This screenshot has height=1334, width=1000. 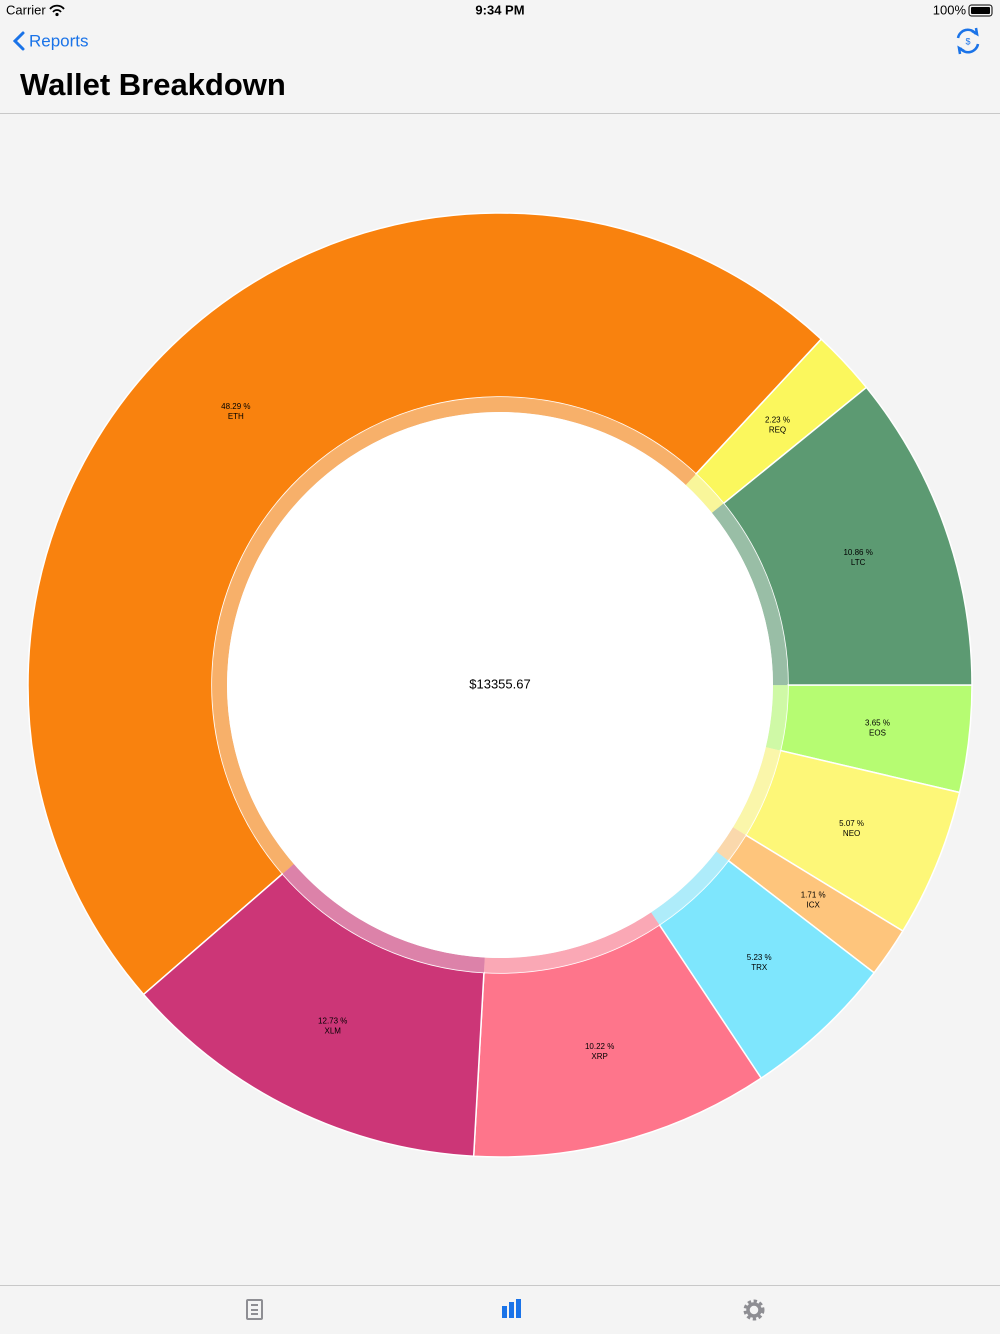 I want to click on battery-label: 100%, so click(x=950, y=9).